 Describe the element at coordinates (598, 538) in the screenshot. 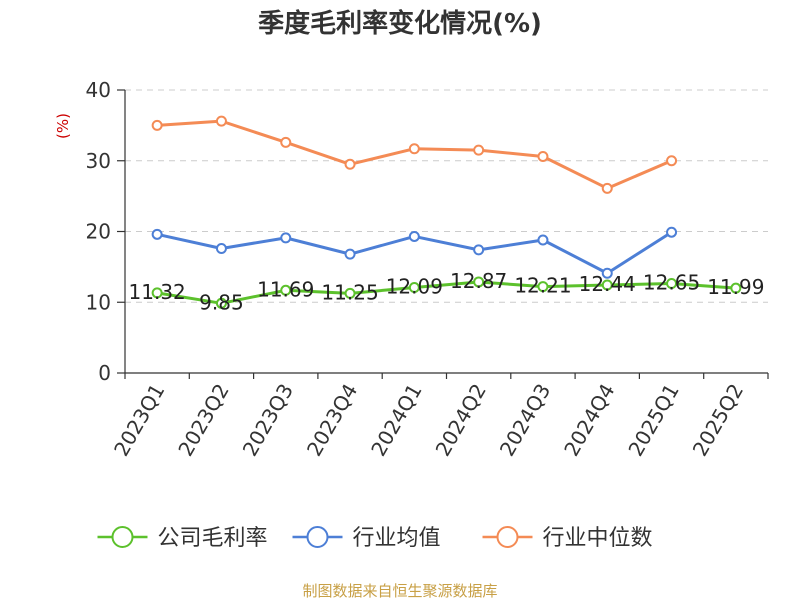

I see `legend-label: 行业中位数` at that location.